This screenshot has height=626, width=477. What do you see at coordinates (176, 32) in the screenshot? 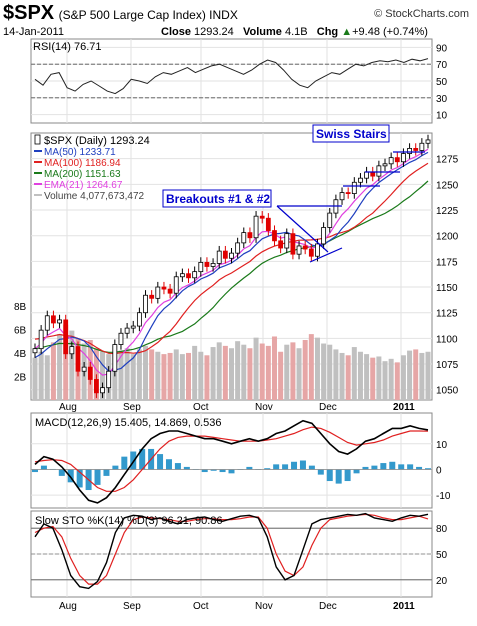
I see `close-label: Close` at bounding box center [176, 32].